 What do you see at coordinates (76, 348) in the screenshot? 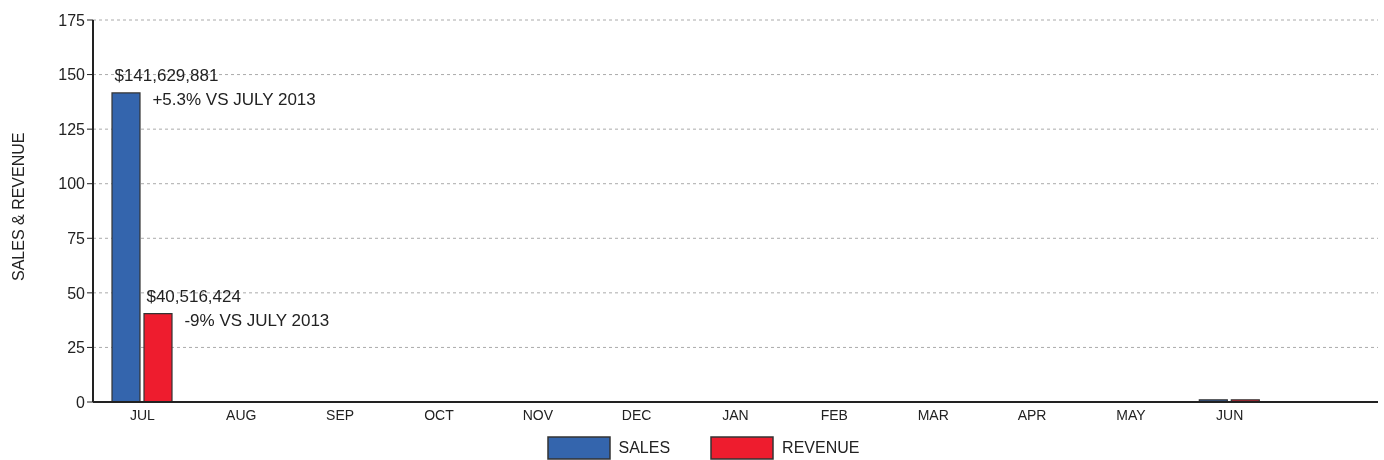
I see `y-tick-label: 25` at bounding box center [76, 348].